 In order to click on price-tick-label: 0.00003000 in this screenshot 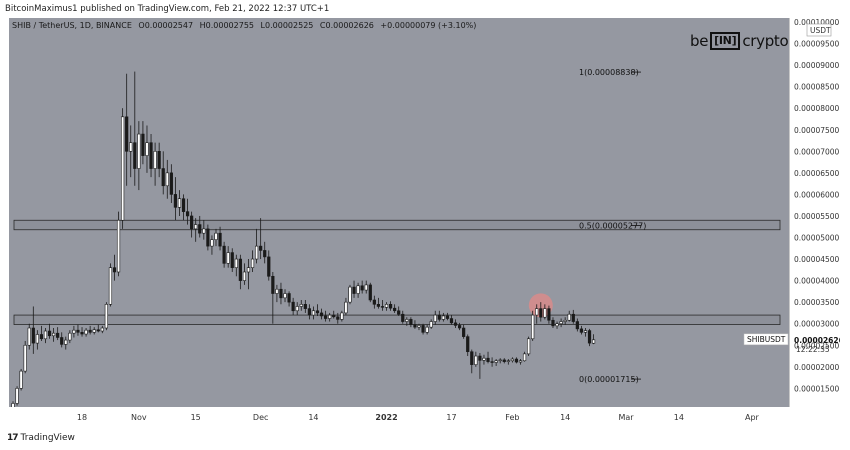, I will do `click(817, 324)`.